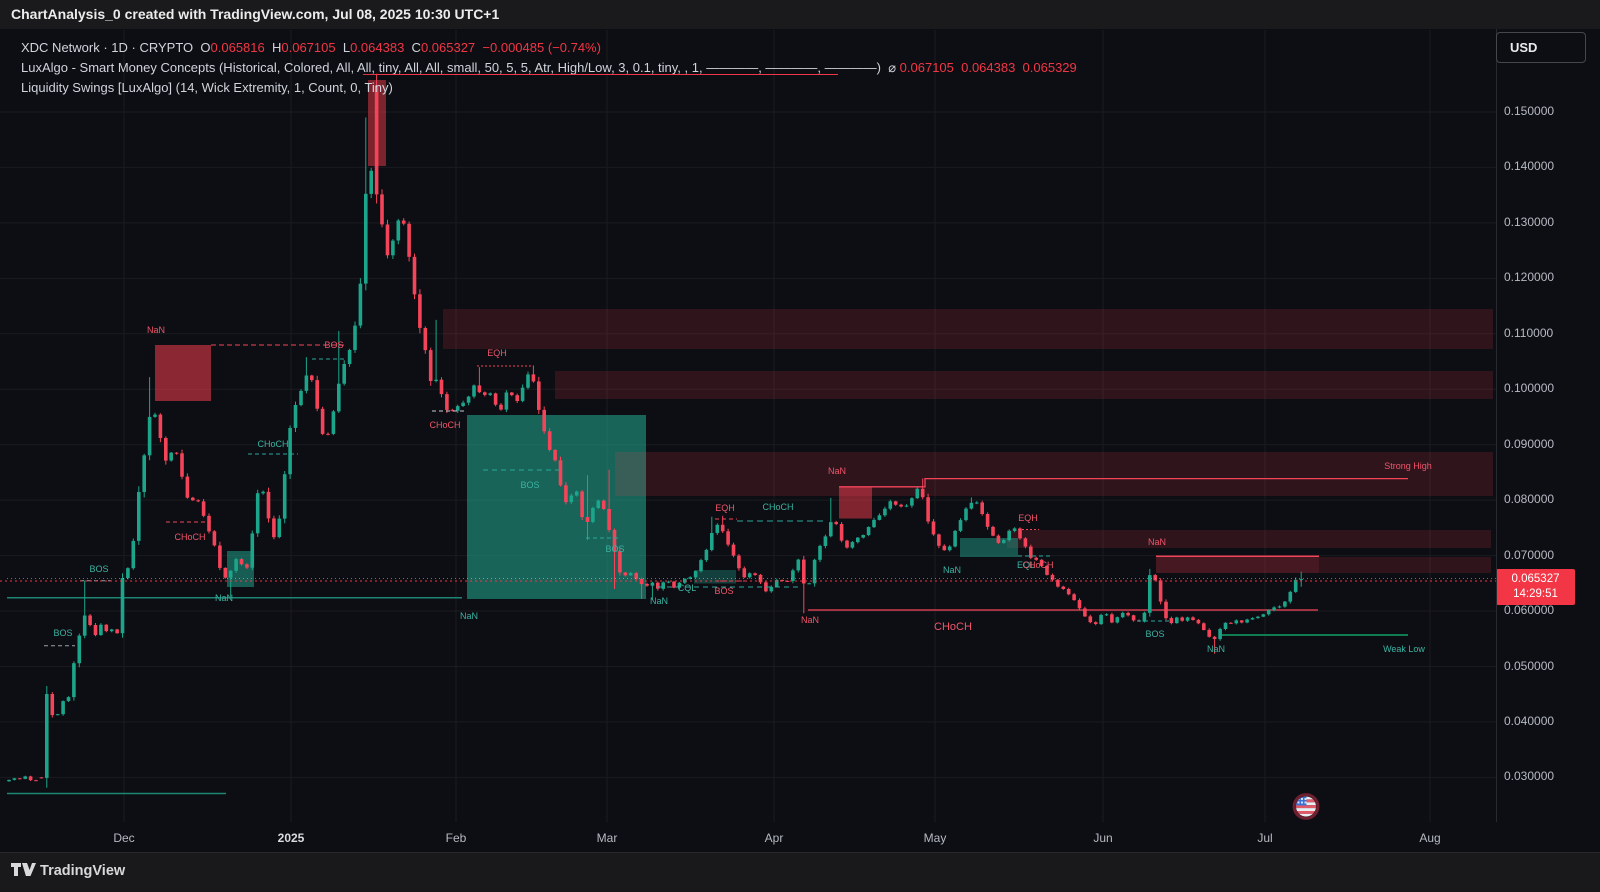 This screenshot has height=892, width=1600. Describe the element at coordinates (1408, 466) in the screenshot. I see `svg-text: Strong High` at that location.